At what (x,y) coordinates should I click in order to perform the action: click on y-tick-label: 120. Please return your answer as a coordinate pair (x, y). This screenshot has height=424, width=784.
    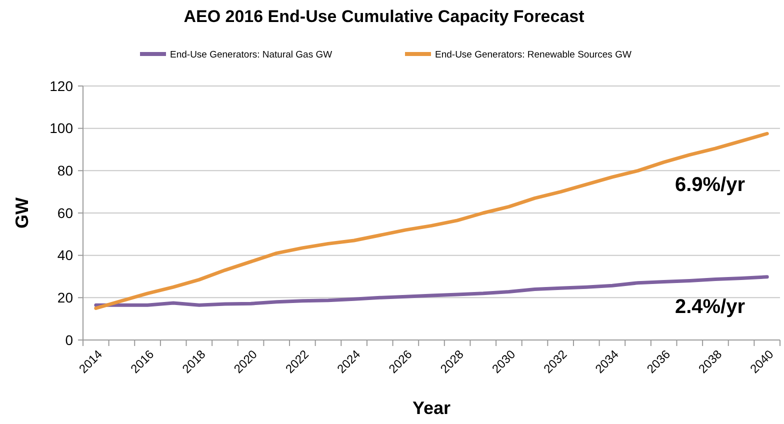
    Looking at the image, I should click on (62, 86).